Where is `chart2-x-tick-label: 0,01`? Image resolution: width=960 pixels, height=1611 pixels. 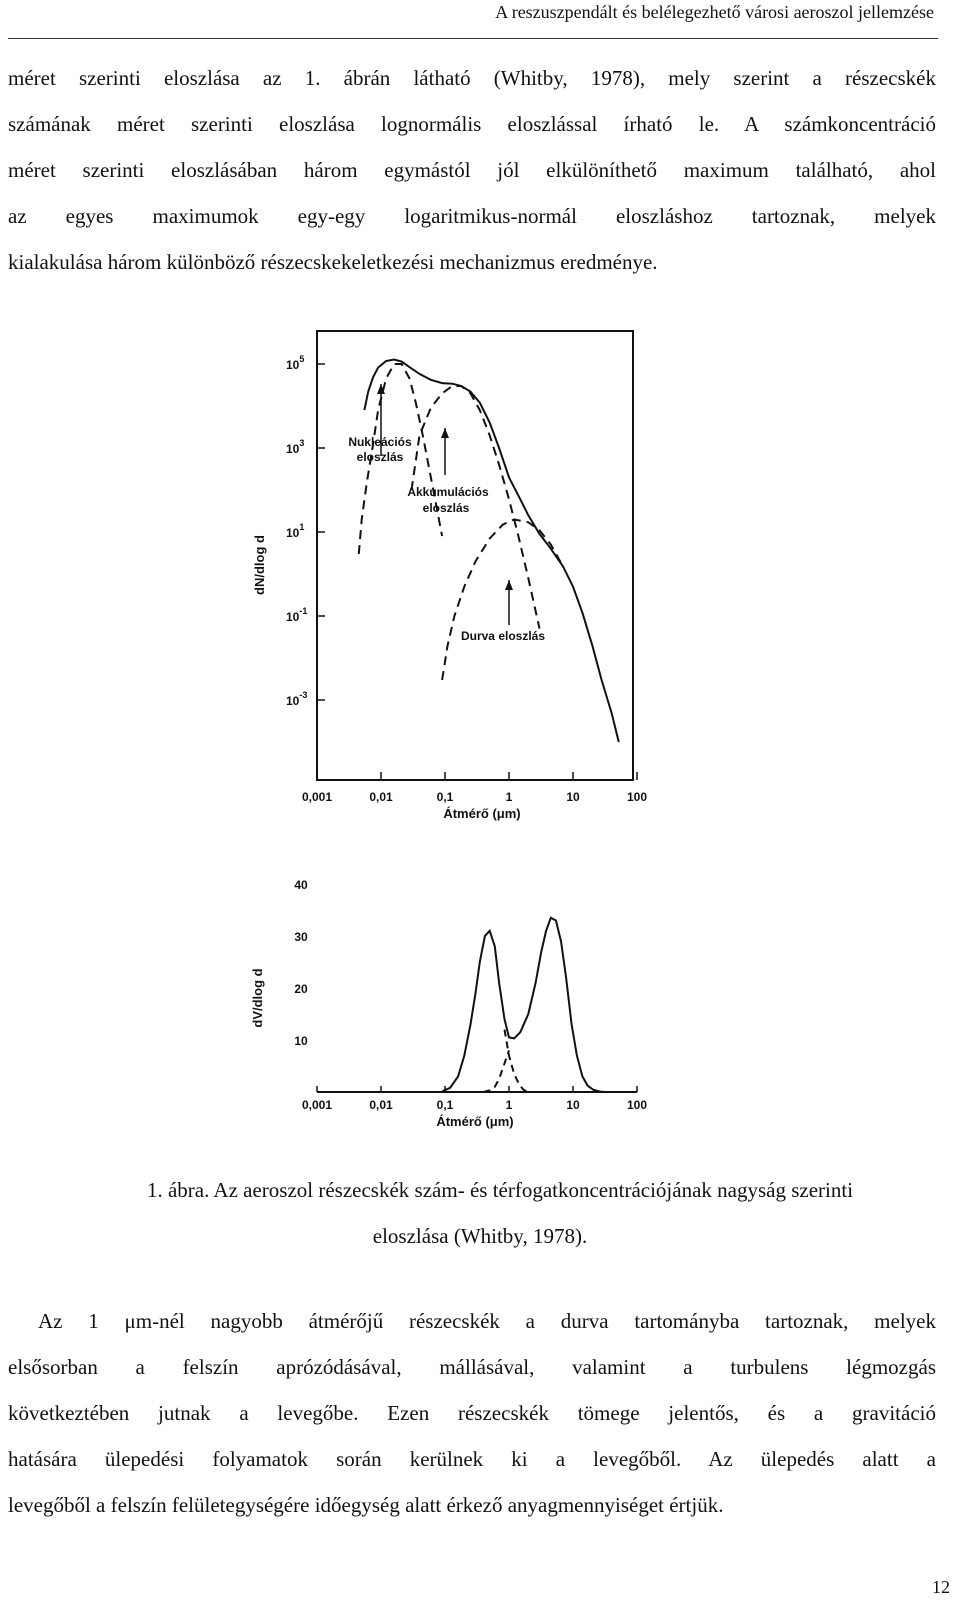
chart2-x-tick-label: 0,01 is located at coordinates (381, 1105).